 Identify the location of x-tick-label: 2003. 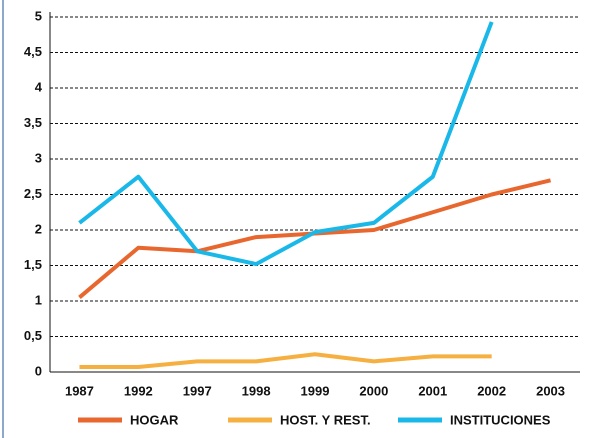
(550, 390).